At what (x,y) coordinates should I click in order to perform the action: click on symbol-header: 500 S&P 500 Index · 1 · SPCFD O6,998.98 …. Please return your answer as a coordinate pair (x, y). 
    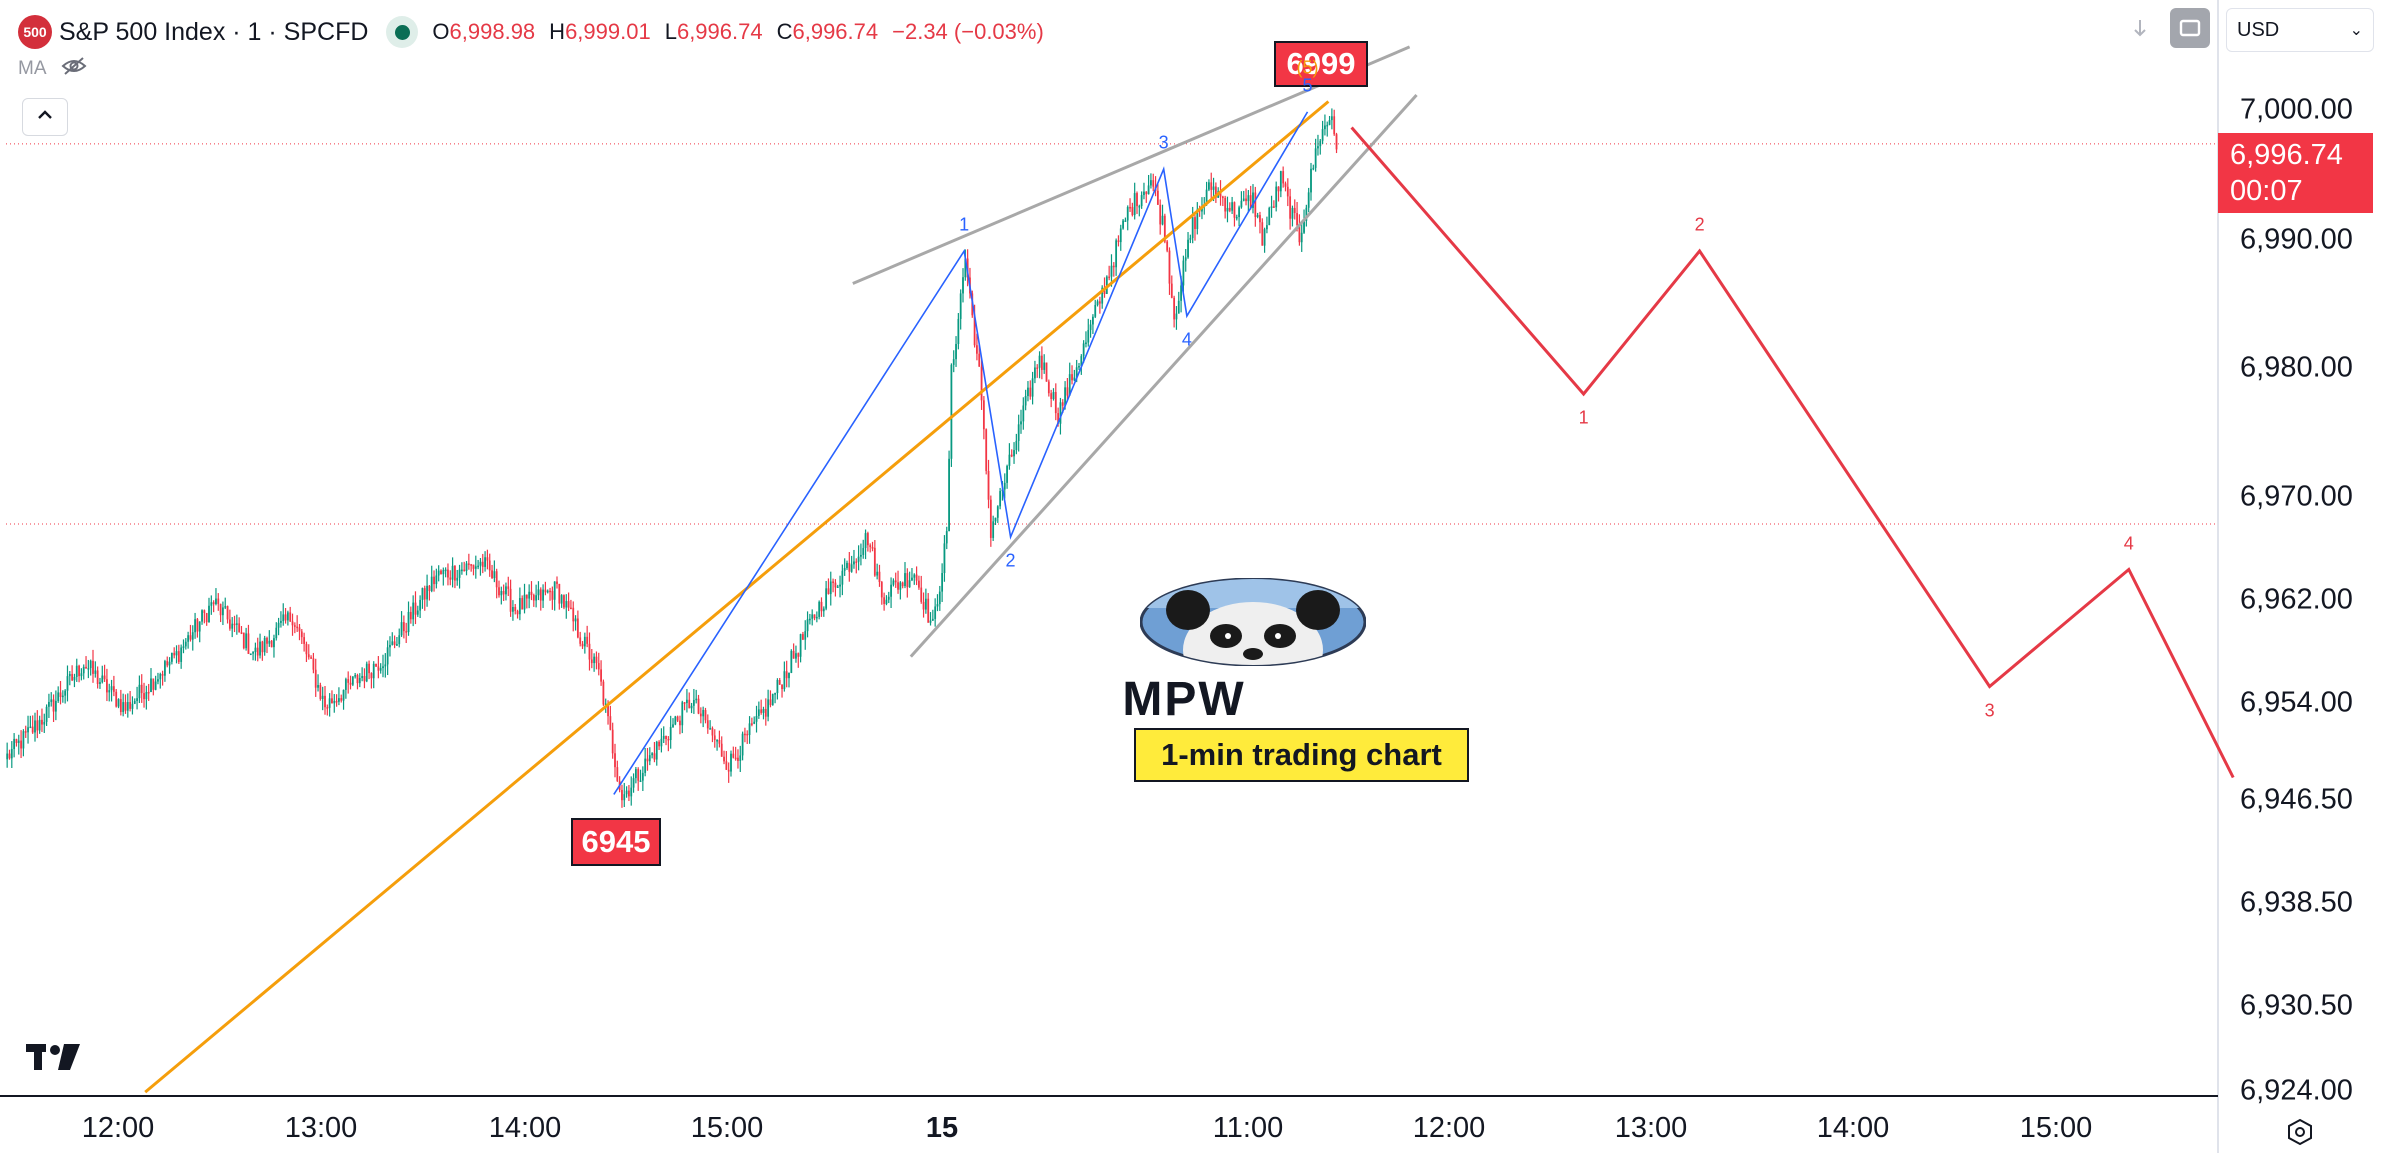
    Looking at the image, I should click on (531, 32).